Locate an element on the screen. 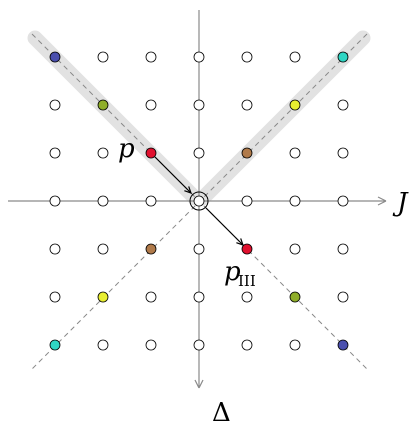  origin-outer-ring is located at coordinates (199, 201).